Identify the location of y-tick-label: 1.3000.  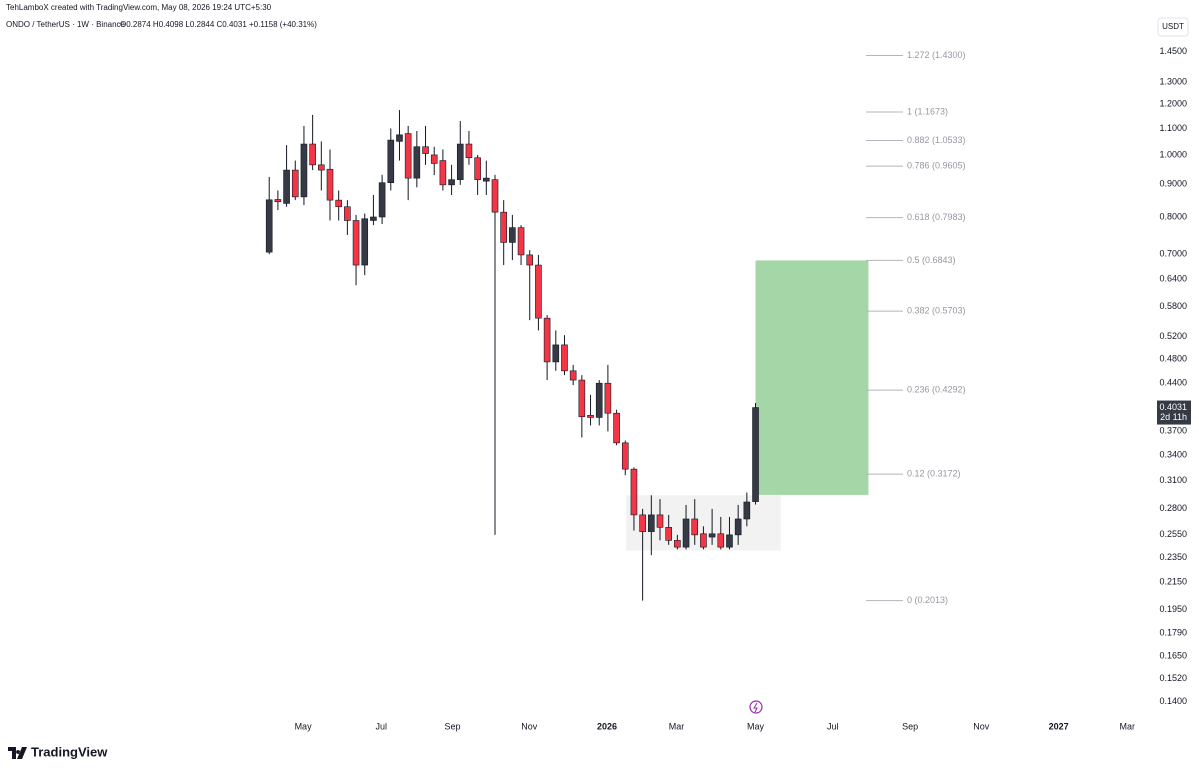
(1173, 81).